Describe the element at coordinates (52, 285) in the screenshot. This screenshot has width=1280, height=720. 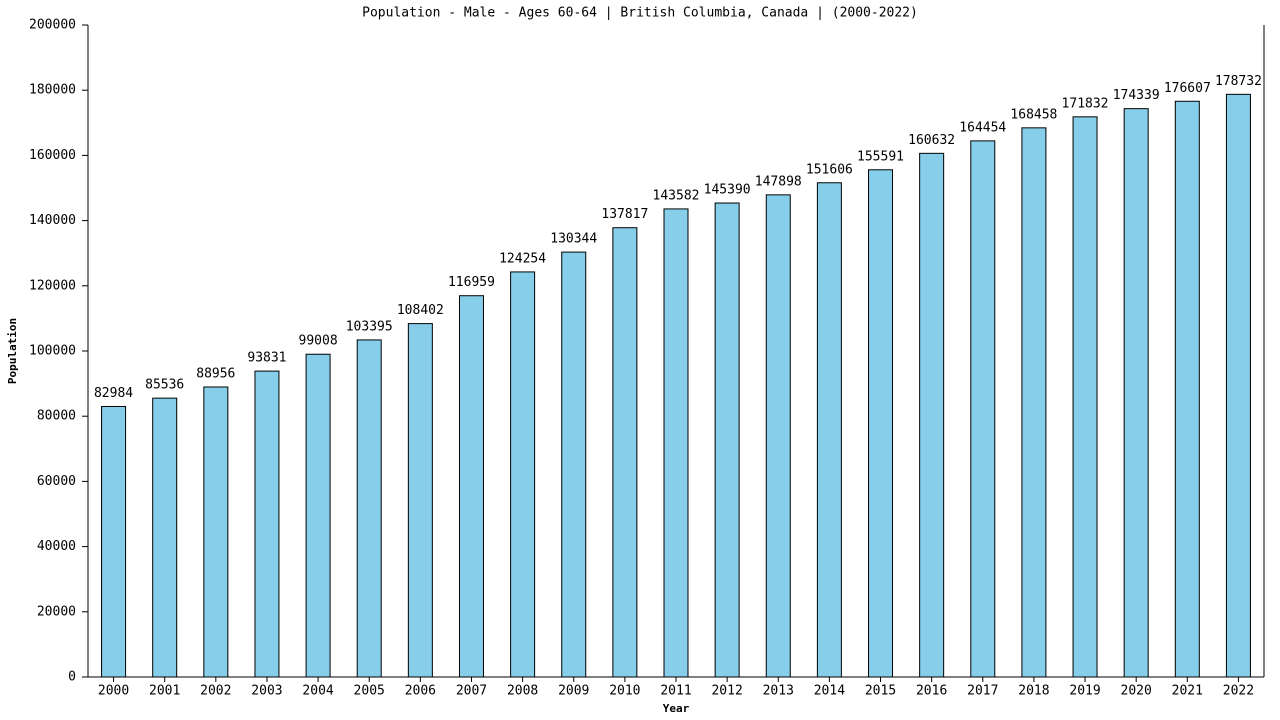
I see `y-tick-label: 120000` at that location.